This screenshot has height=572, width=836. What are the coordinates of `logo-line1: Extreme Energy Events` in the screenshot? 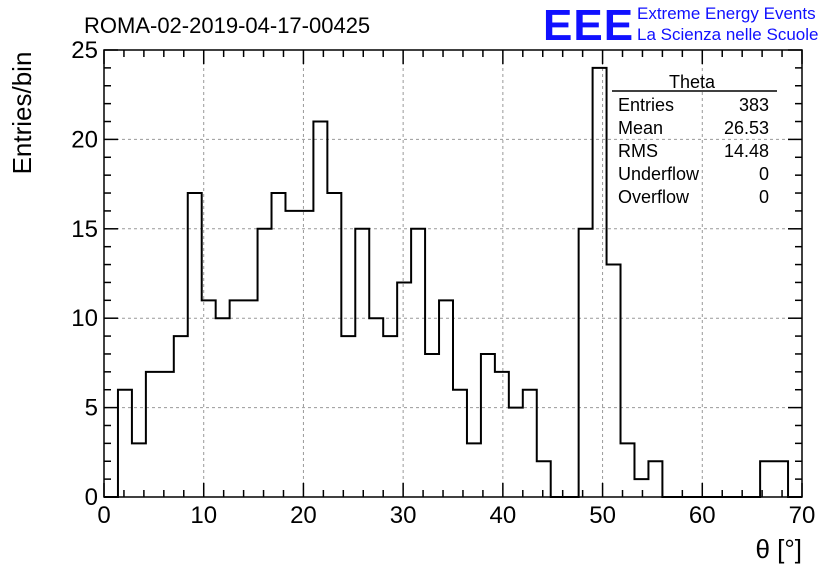 It's located at (726, 13).